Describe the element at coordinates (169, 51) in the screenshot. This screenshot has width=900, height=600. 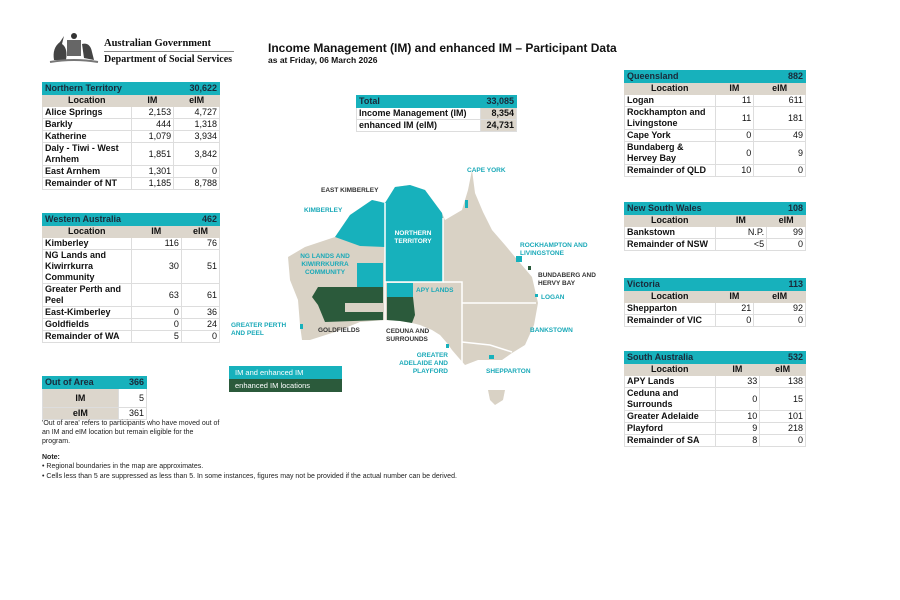
I see `logo-divider` at that location.